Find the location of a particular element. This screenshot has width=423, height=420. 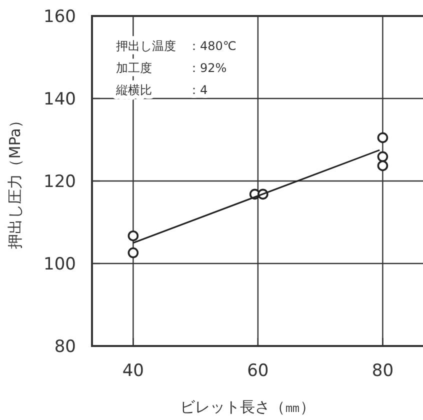

x-tick-label: 40 is located at coordinates (133, 371).